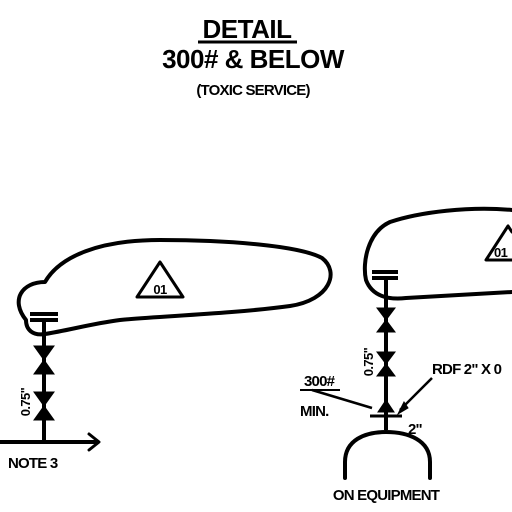 This screenshot has width=512, height=512. What do you see at coordinates (437, 253) in the screenshot?
I see `right-revision-cloud` at bounding box center [437, 253].